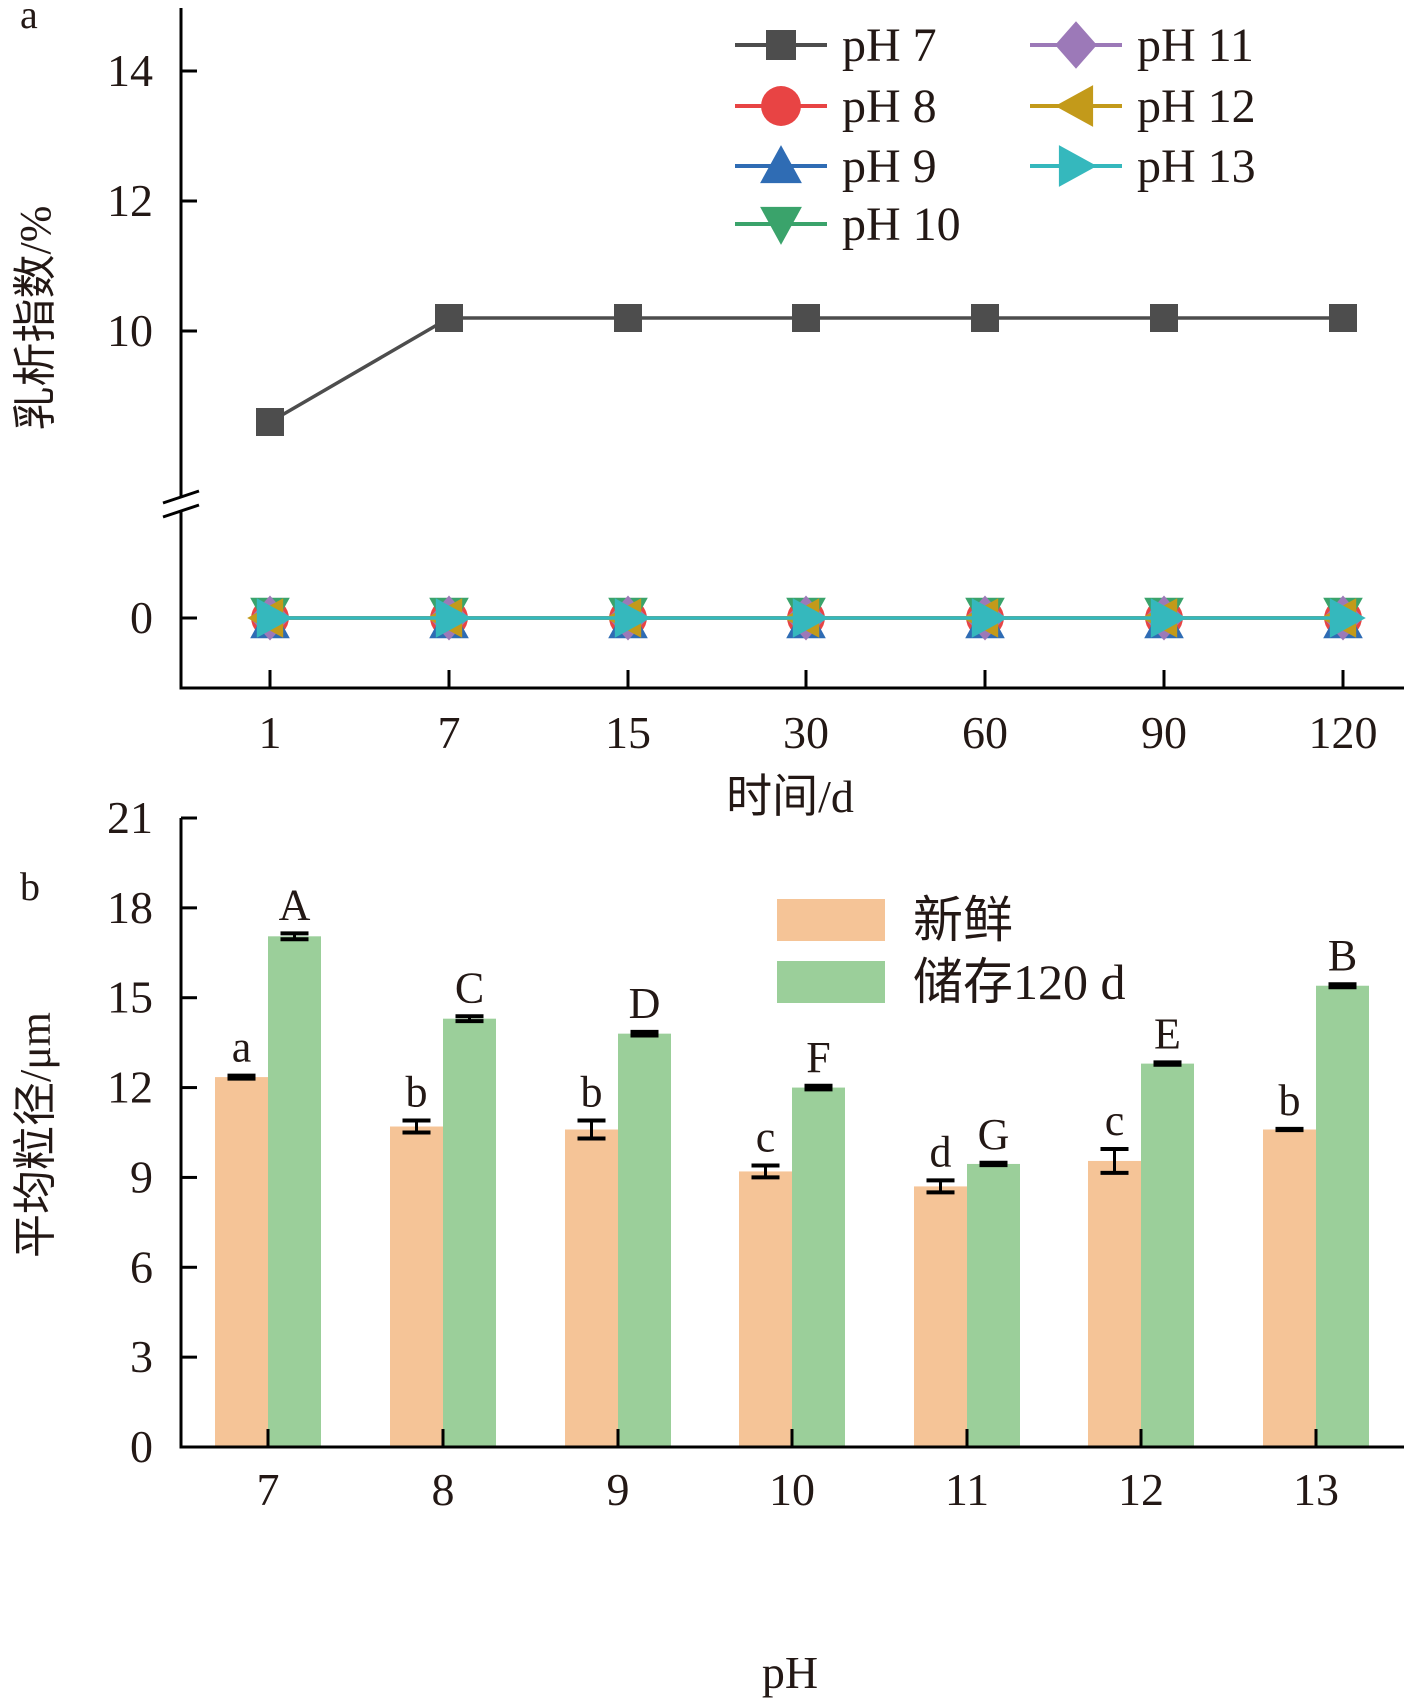 Image resolution: width=1404 pixels, height=1699 pixels. I want to click on legend-label: pH 10, so click(901, 224).